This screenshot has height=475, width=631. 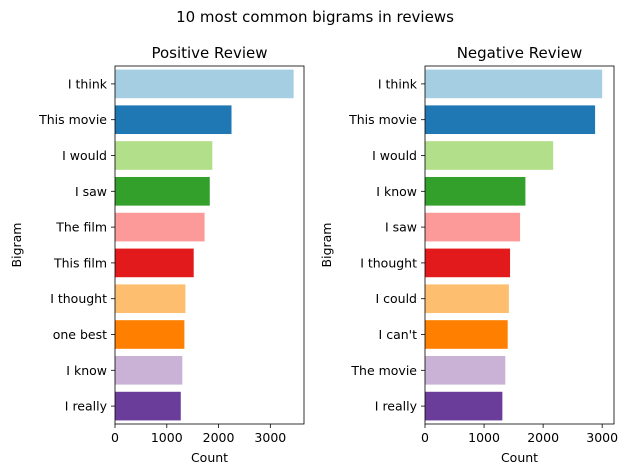 I want to click on category-label-negative-2: I would, so click(x=394, y=155).